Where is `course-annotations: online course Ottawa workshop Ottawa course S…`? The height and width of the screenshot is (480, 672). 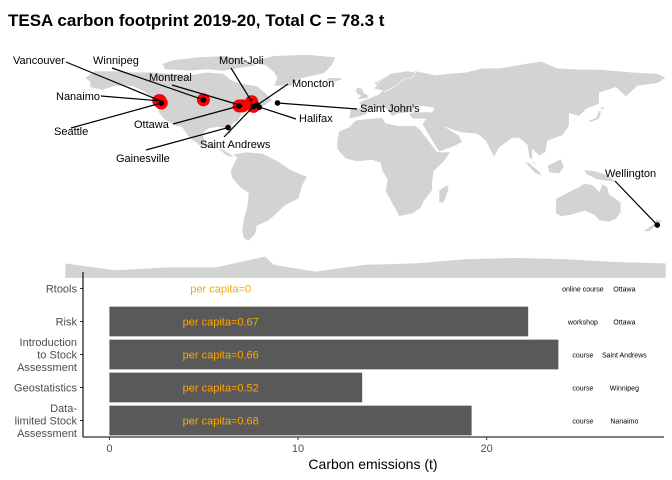 course-annotations: online course Ottawa workshop Ottawa course S… is located at coordinates (604, 356).